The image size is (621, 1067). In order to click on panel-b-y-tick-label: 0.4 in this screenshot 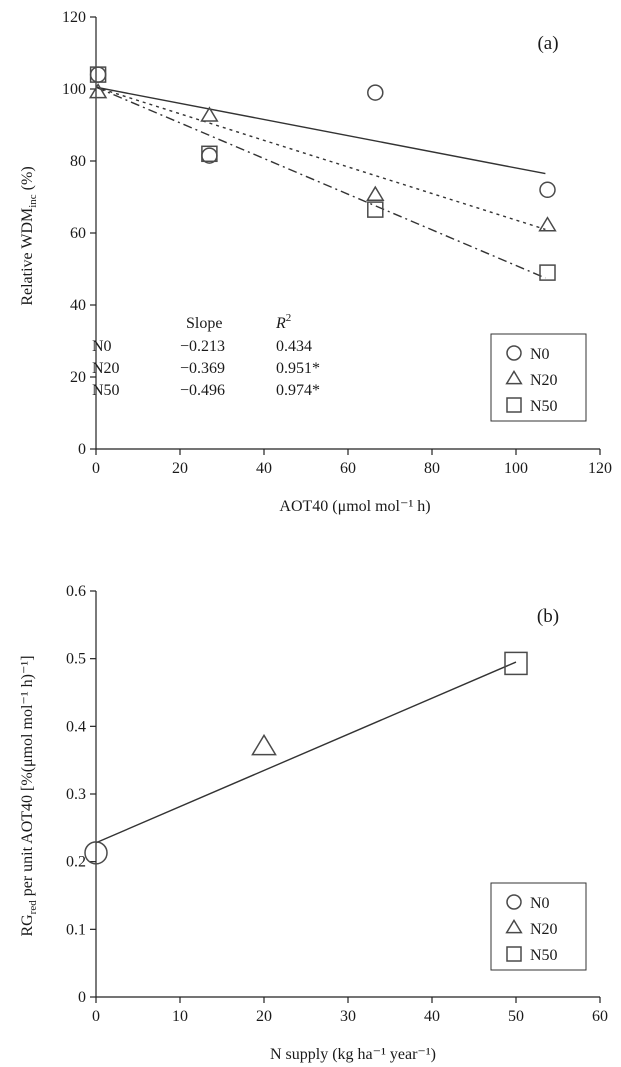, I will do `click(76, 726)`.